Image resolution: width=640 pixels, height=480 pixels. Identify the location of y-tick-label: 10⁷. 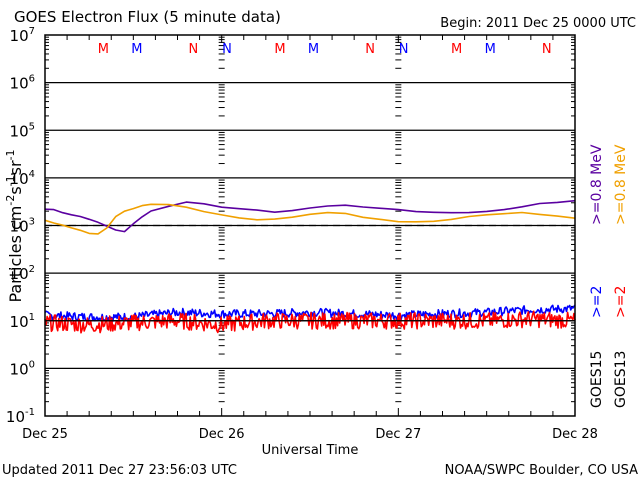
(22, 35).